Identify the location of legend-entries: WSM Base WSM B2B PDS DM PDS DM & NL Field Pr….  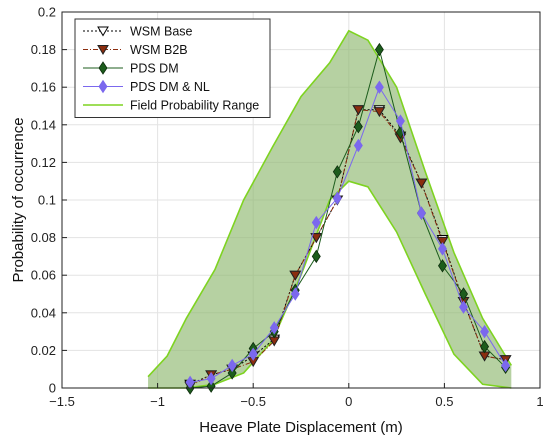
(171, 69).